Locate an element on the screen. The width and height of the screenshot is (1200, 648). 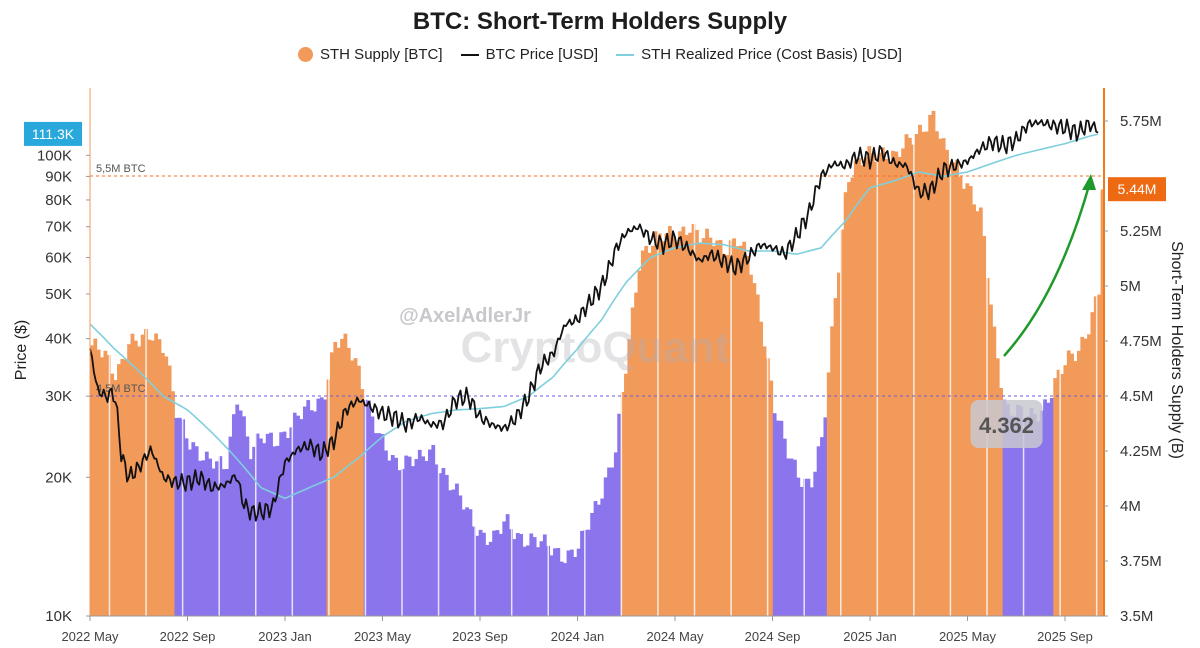
legend-label-btc-price: BTC Price [USD] is located at coordinates (542, 54).